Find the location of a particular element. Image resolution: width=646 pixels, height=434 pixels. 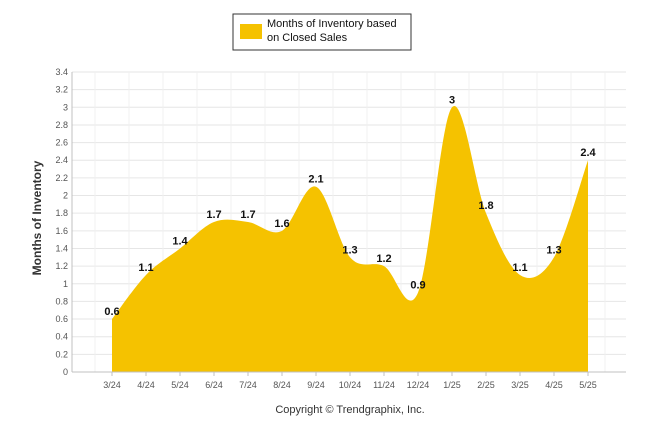

y-tick-label: 1 is located at coordinates (65, 284).